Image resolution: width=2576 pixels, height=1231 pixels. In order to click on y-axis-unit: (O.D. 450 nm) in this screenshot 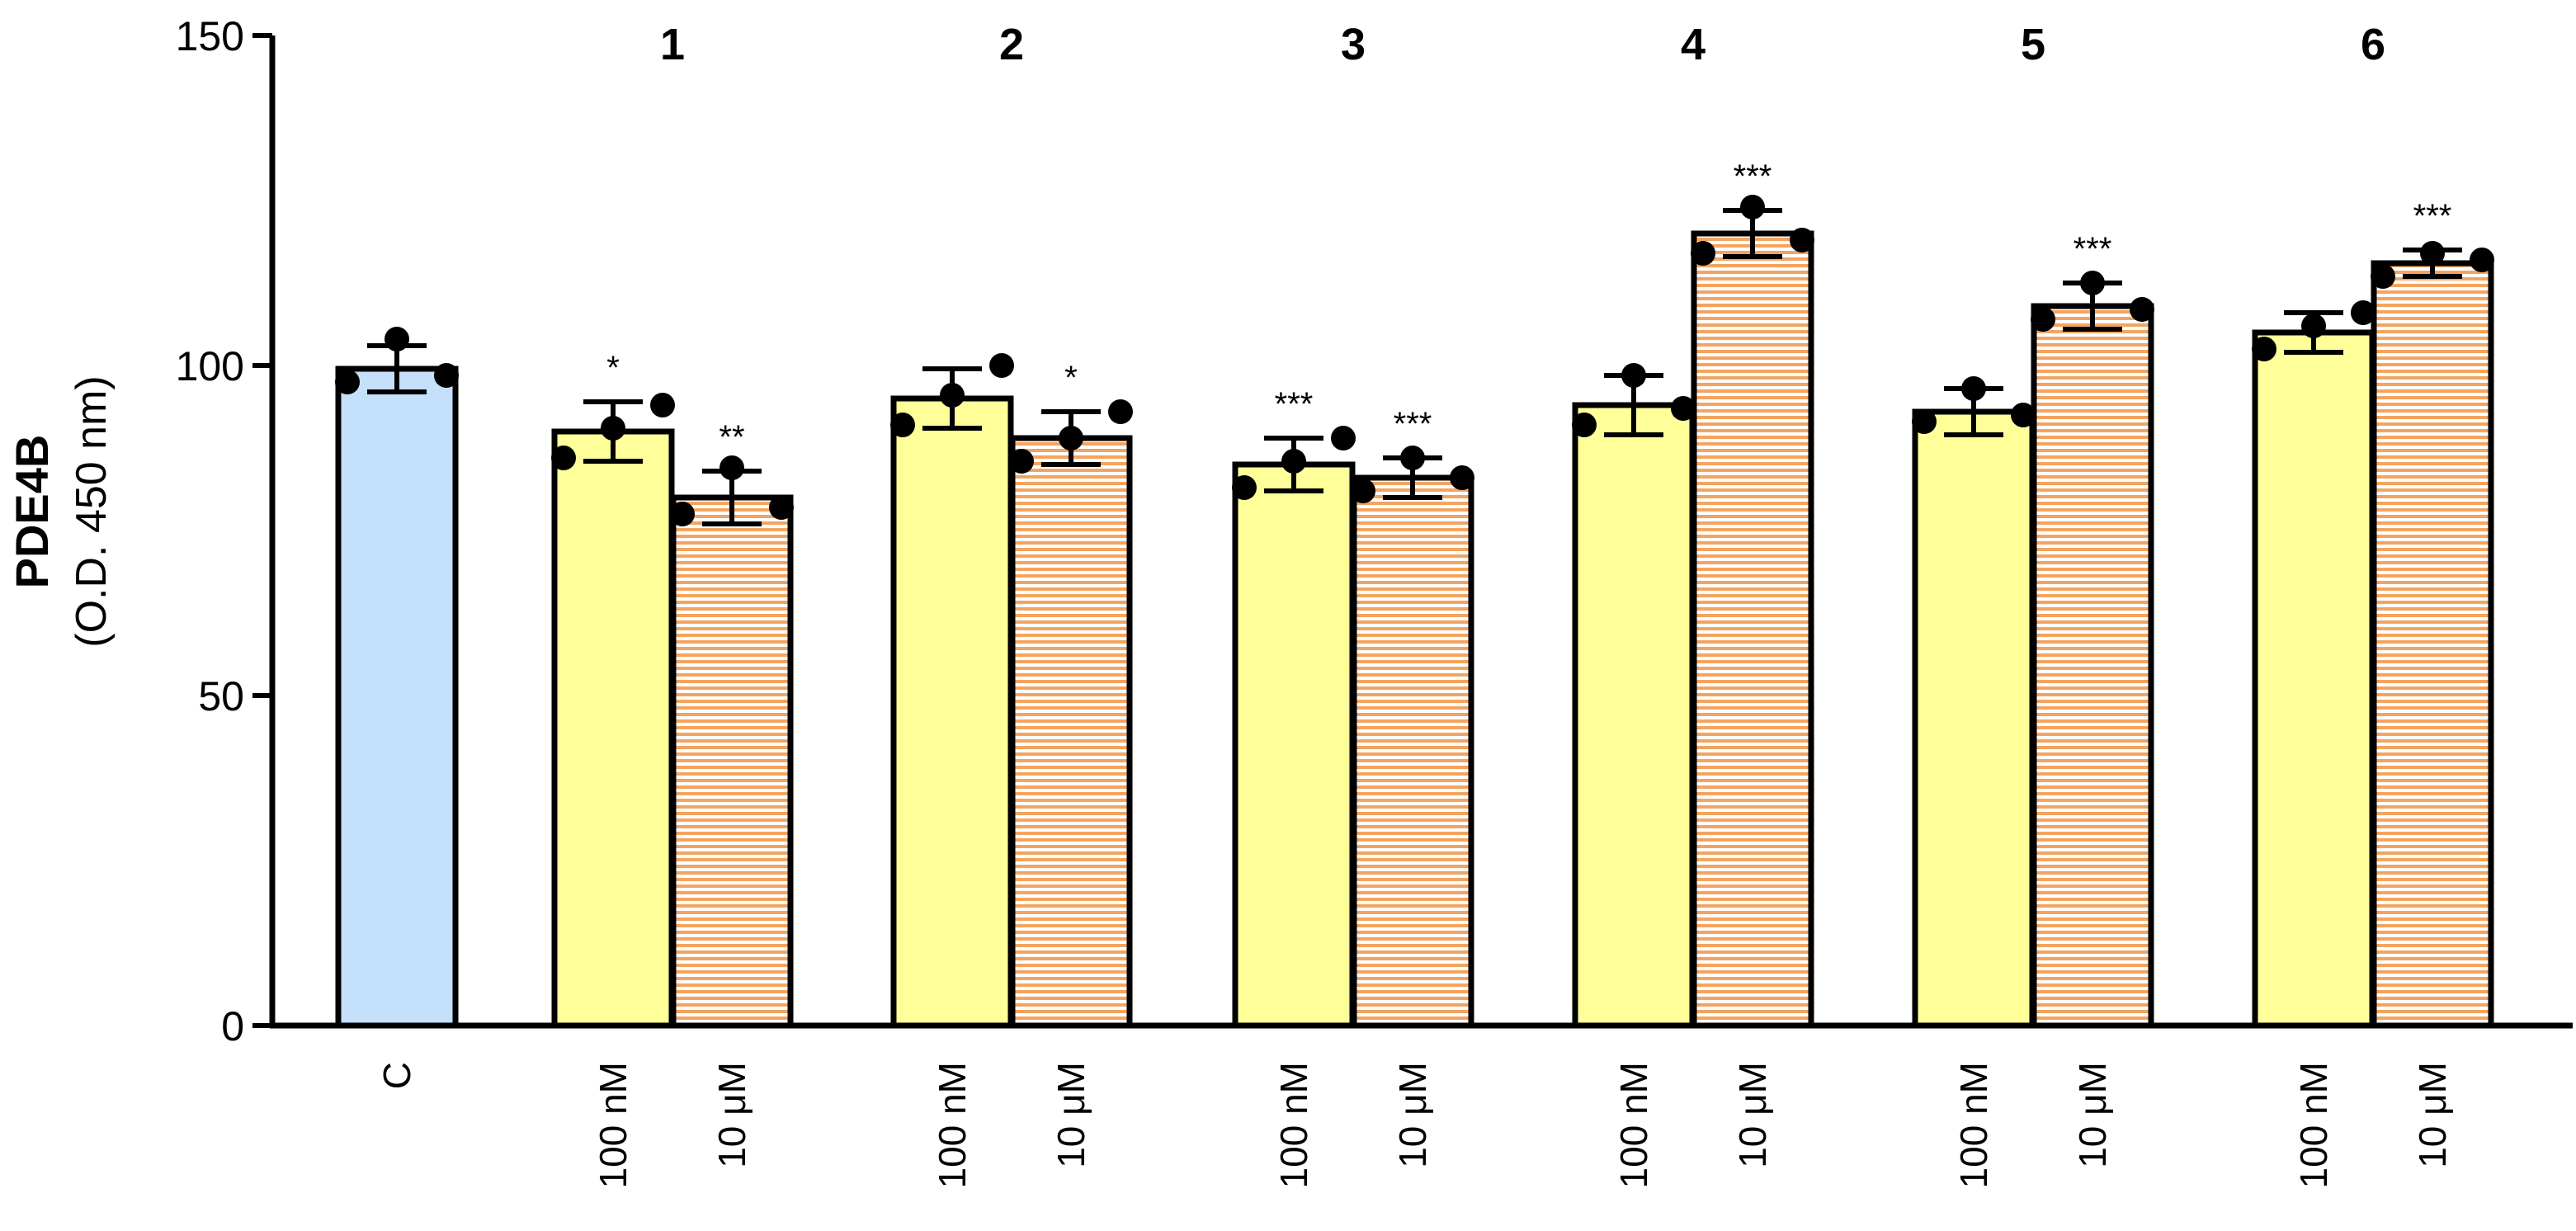, I will do `click(92, 511)`.